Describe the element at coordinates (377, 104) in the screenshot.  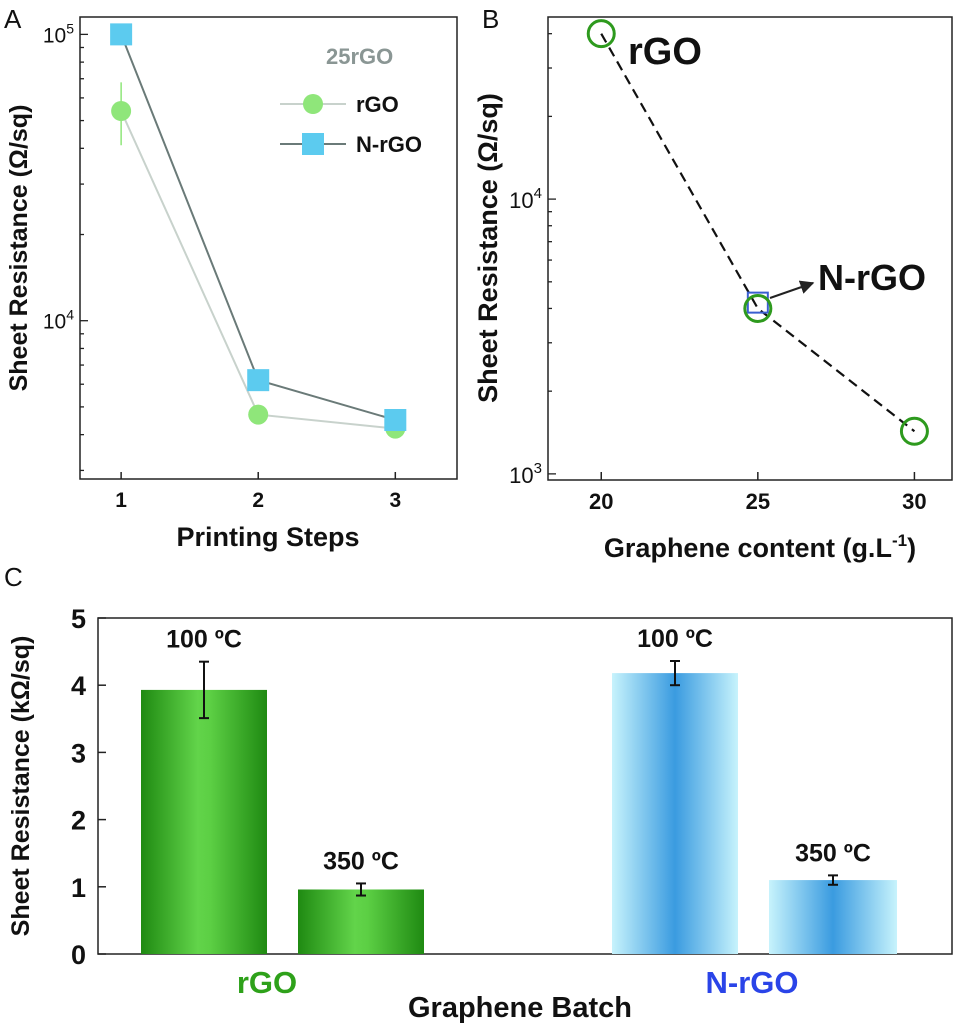
I see `panel-a-legend-rgo-label: rGO` at that location.